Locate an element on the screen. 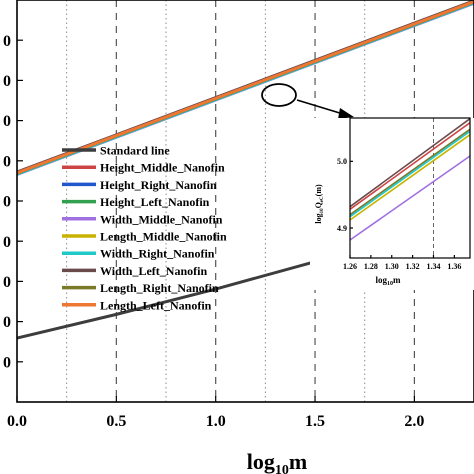  inset-x-tick-label: 1.34 is located at coordinates (433, 266).